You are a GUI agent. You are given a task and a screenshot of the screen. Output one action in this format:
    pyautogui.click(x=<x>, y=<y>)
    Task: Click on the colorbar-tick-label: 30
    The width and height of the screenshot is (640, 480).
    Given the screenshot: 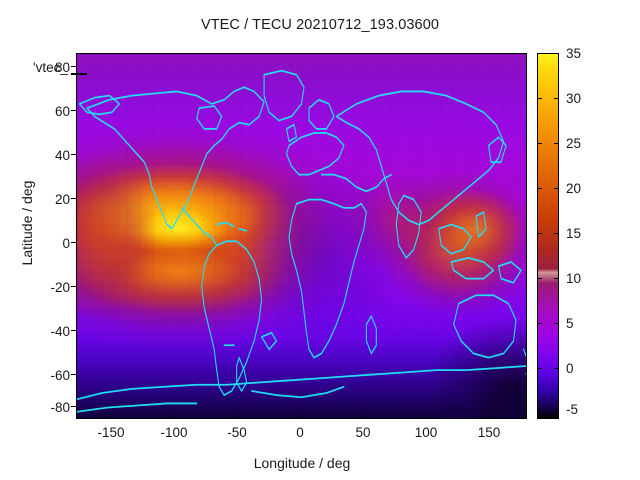 What is the action you would take?
    pyautogui.click(x=574, y=98)
    